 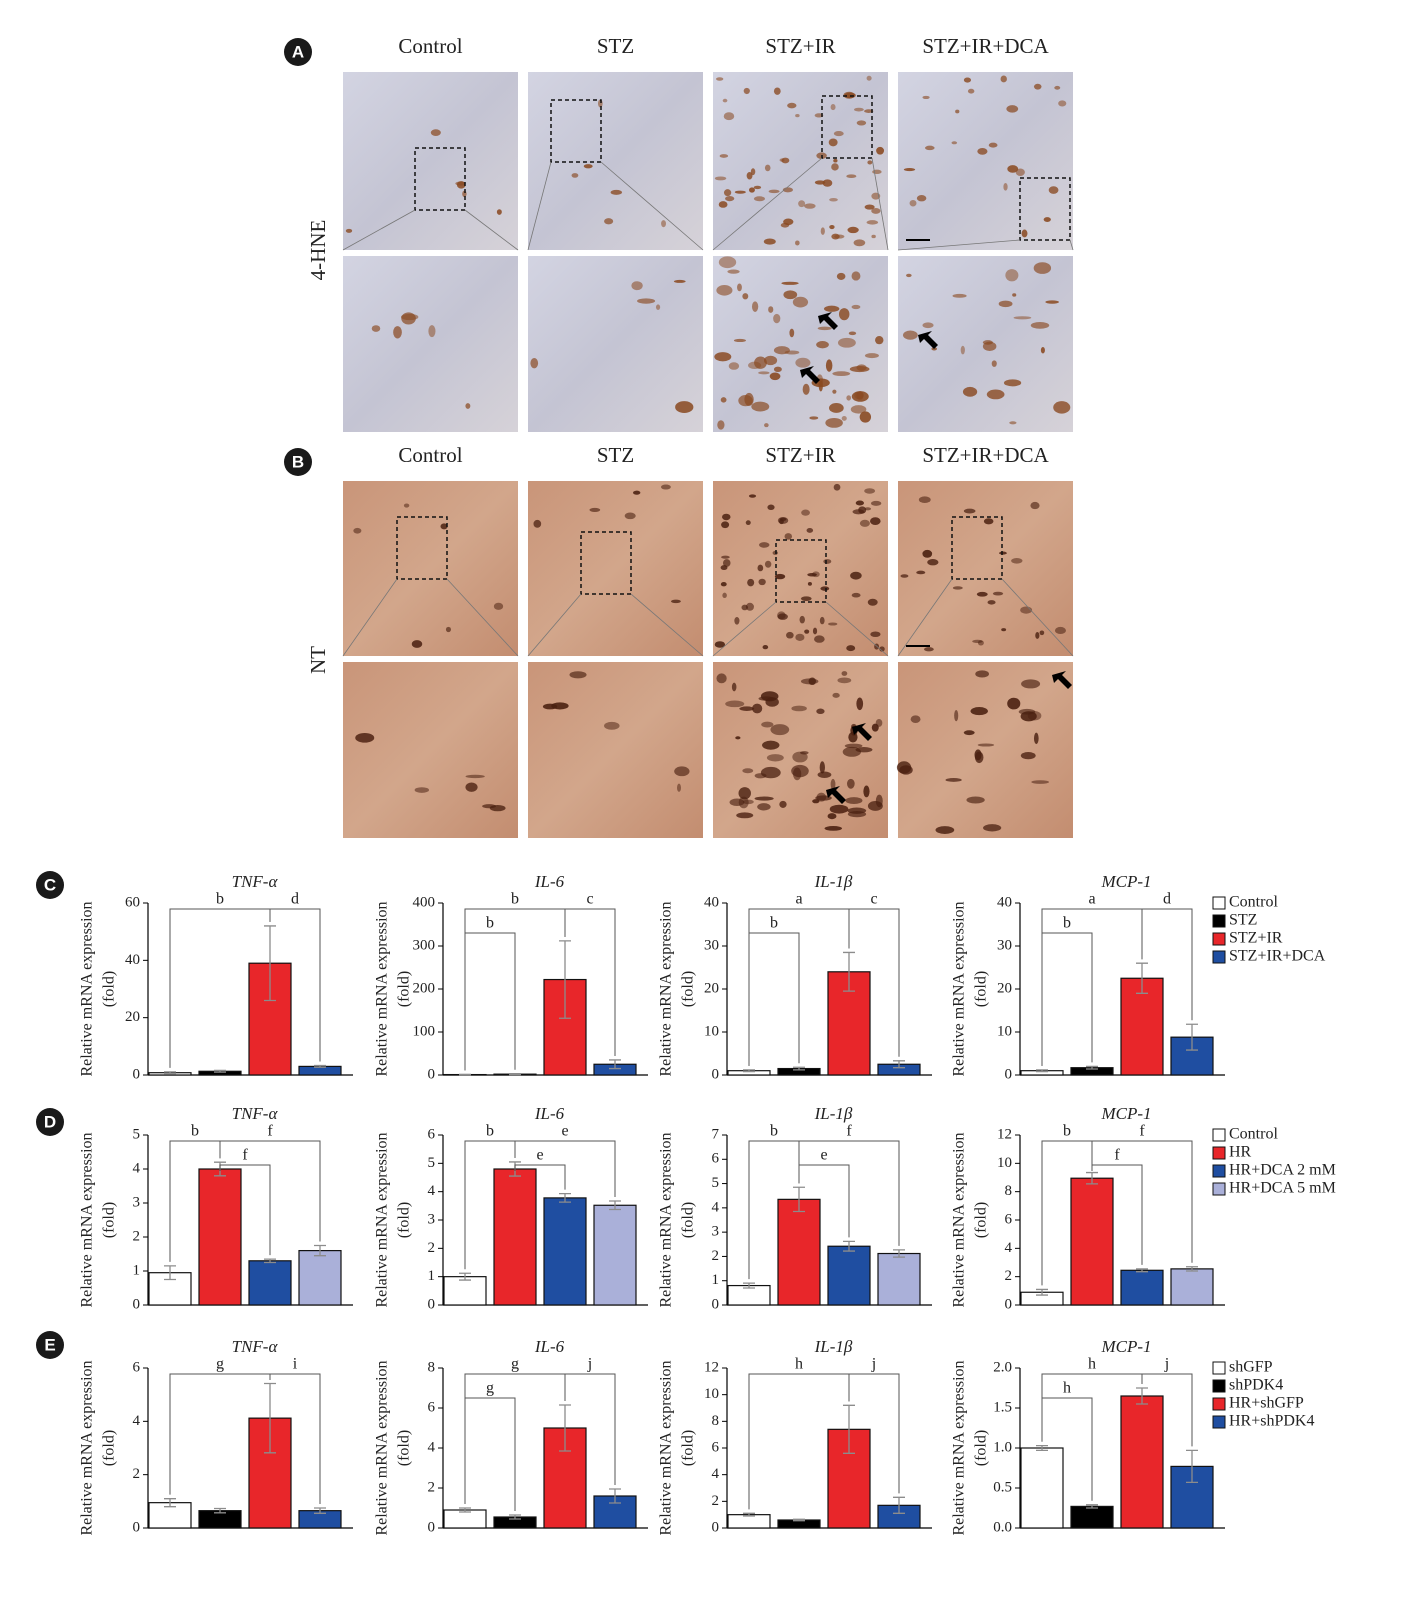 What do you see at coordinates (137, 1202) in the screenshot?
I see `y-tick-label: 3` at bounding box center [137, 1202].